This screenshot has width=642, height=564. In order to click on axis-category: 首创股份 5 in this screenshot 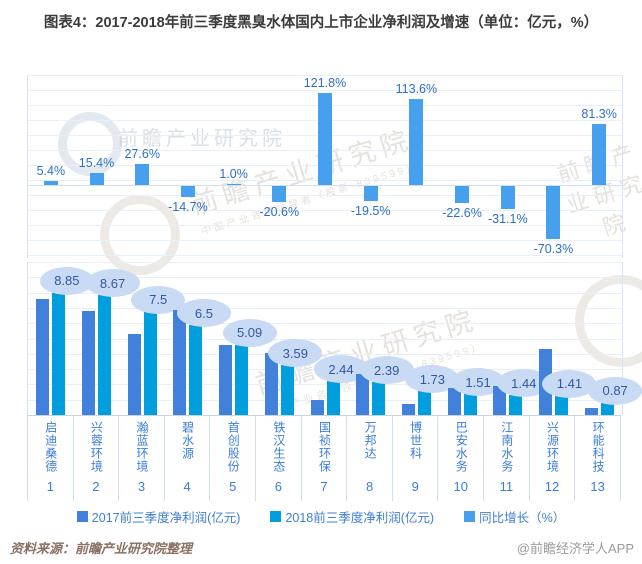, I will do `click(232, 458)`.